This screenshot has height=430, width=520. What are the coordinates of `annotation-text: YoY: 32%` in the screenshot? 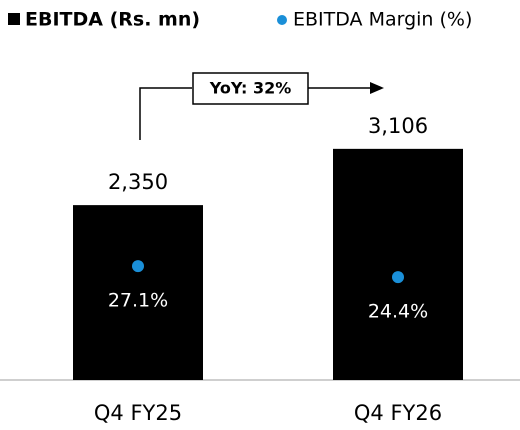 It's located at (250, 88).